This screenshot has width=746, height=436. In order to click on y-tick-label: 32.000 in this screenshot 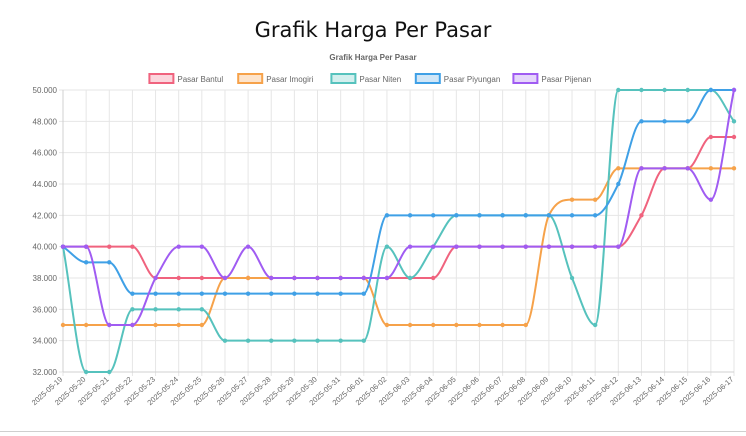, I will do `click(45, 372)`.